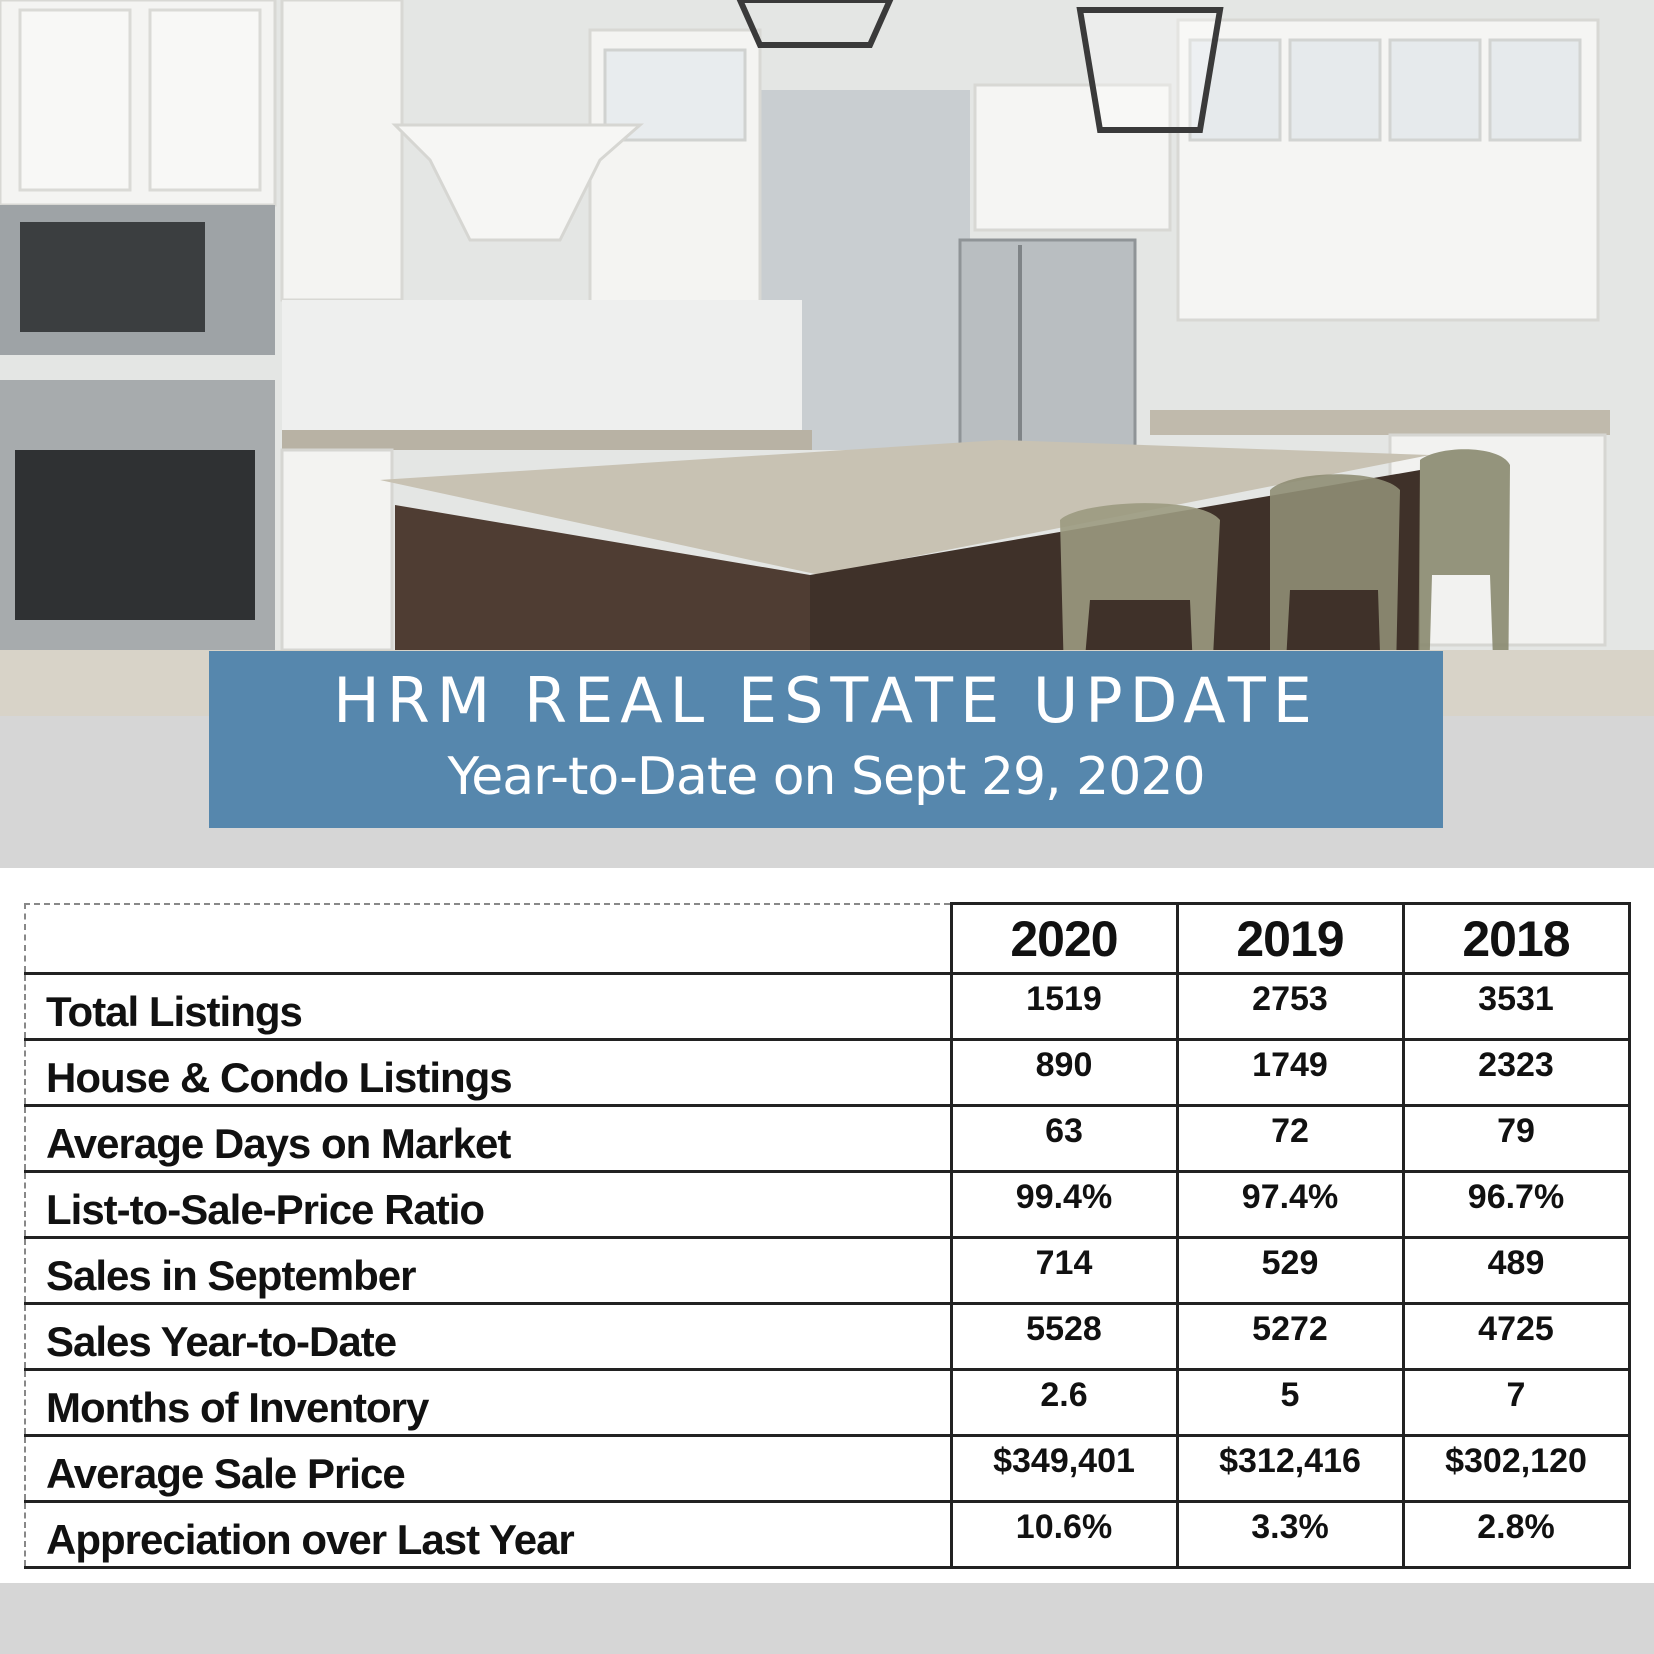 This screenshot has height=1654, width=1654. I want to click on metric-label: Sales Year-to-Date, so click(488, 1336).